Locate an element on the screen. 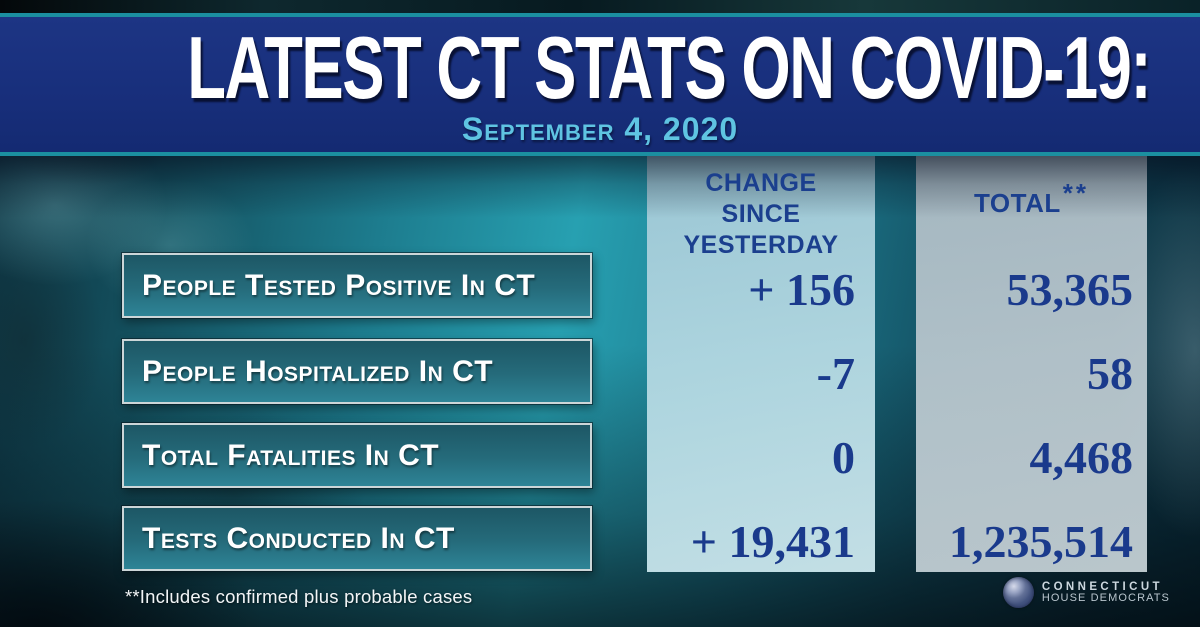 The height and width of the screenshot is (627, 1200). change-header-line: CHANGE is located at coordinates (761, 183).